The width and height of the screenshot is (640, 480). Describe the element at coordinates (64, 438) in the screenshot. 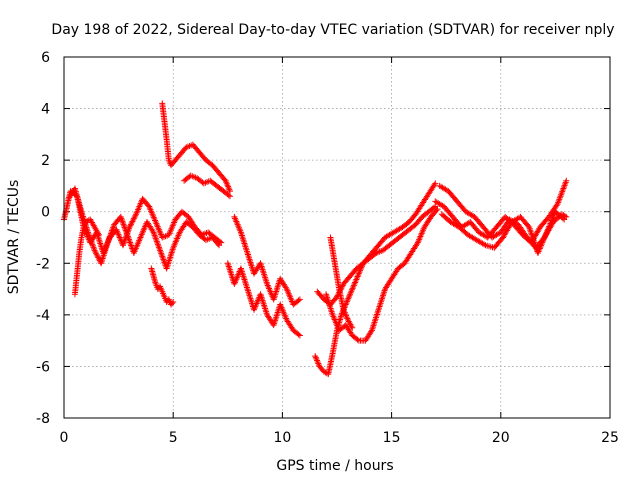

I see `x-tick-label: 0` at that location.